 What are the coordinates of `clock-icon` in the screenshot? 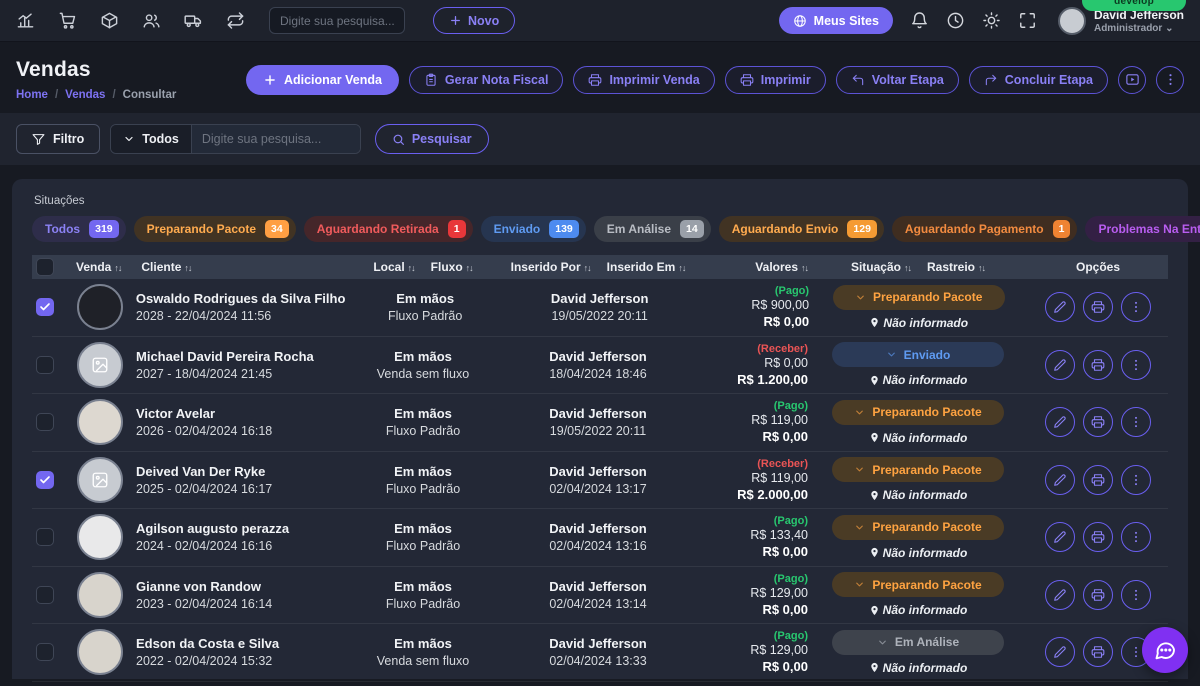 It's located at (955, 20).